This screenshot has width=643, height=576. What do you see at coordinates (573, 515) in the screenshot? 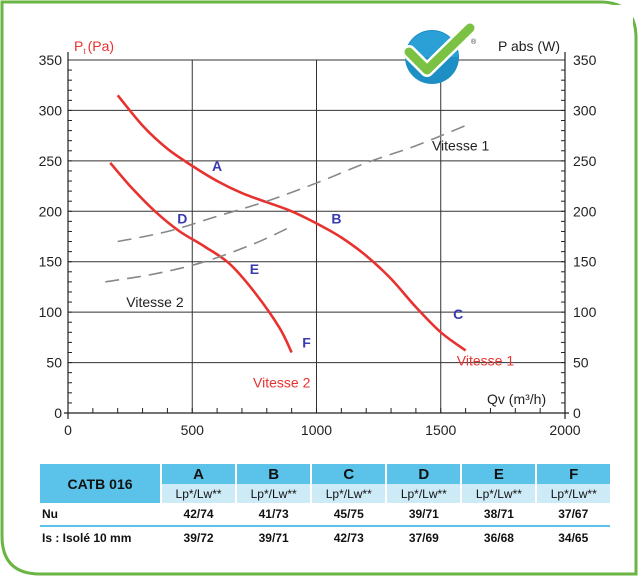
I see `table-cell: 37/67` at bounding box center [573, 515].